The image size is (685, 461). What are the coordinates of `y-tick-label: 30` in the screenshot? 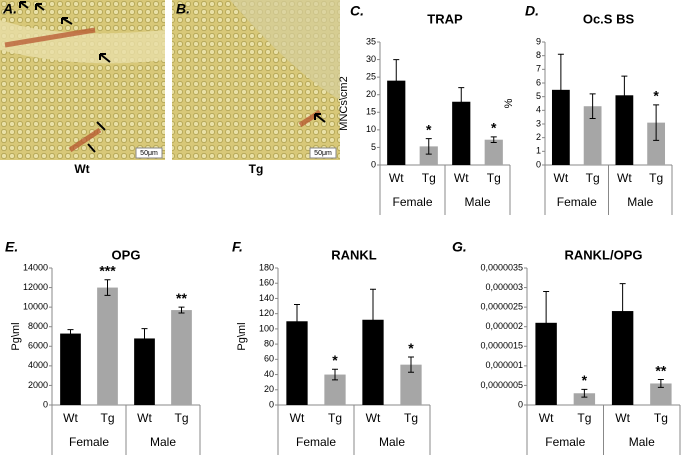 It's located at (371, 59).